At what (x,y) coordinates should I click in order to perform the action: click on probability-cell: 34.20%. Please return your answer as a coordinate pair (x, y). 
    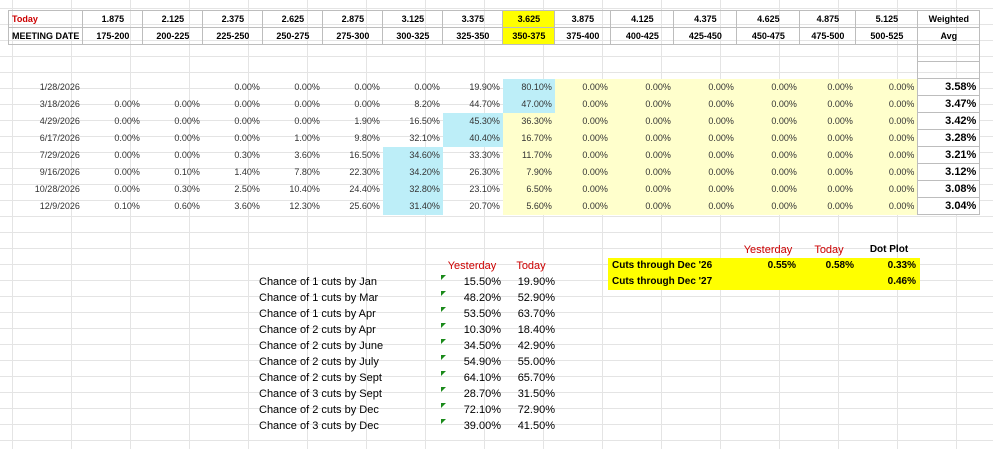
    Looking at the image, I should click on (412, 172).